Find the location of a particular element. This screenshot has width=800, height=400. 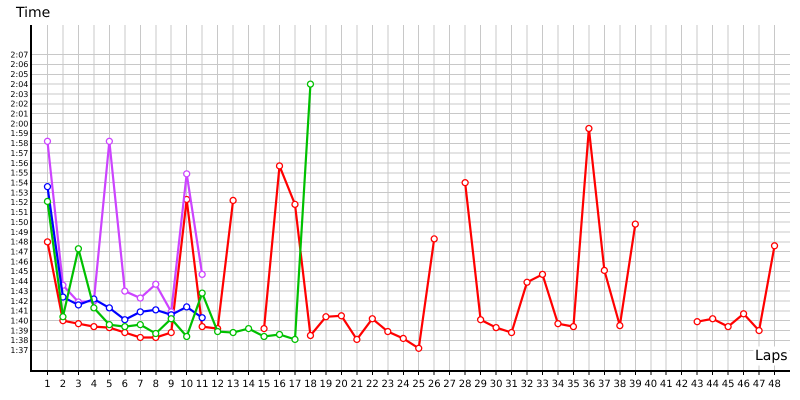

y-tick-label: 1:59 is located at coordinates (19, 133).